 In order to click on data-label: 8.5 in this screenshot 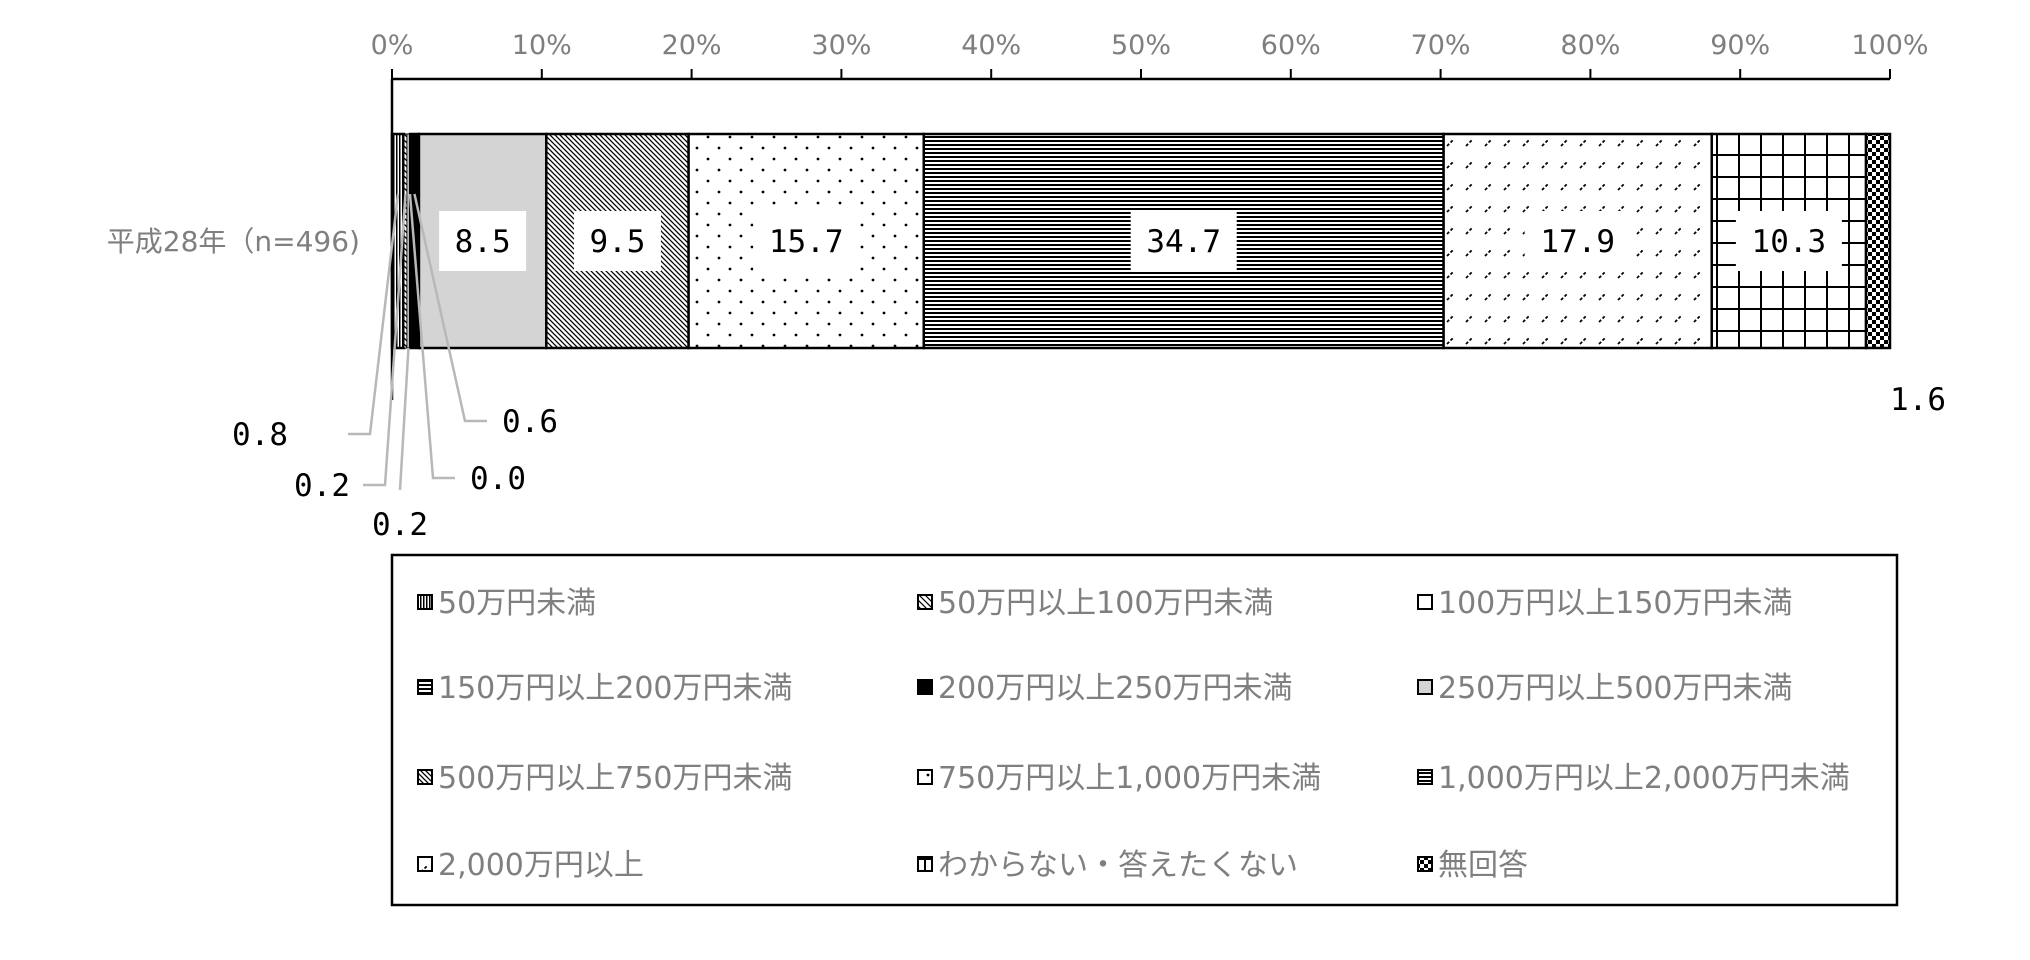, I will do `click(483, 242)`.